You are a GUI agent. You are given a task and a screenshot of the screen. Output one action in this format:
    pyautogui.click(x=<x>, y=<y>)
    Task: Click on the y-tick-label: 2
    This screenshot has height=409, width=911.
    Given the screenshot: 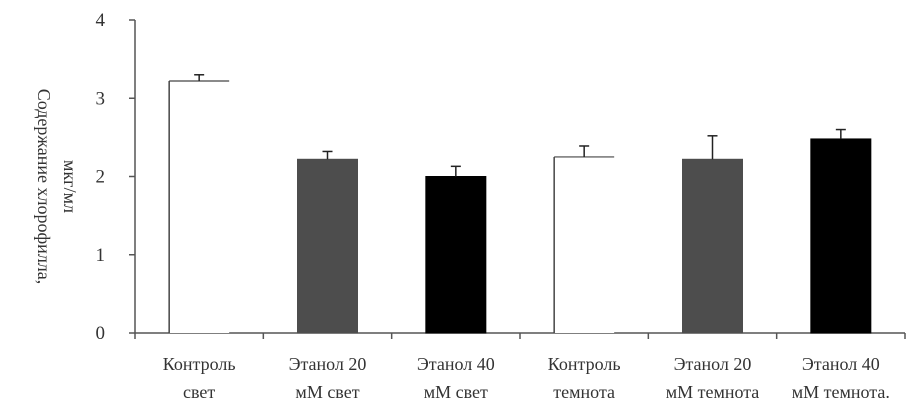 What is the action you would take?
    pyautogui.click(x=101, y=177)
    